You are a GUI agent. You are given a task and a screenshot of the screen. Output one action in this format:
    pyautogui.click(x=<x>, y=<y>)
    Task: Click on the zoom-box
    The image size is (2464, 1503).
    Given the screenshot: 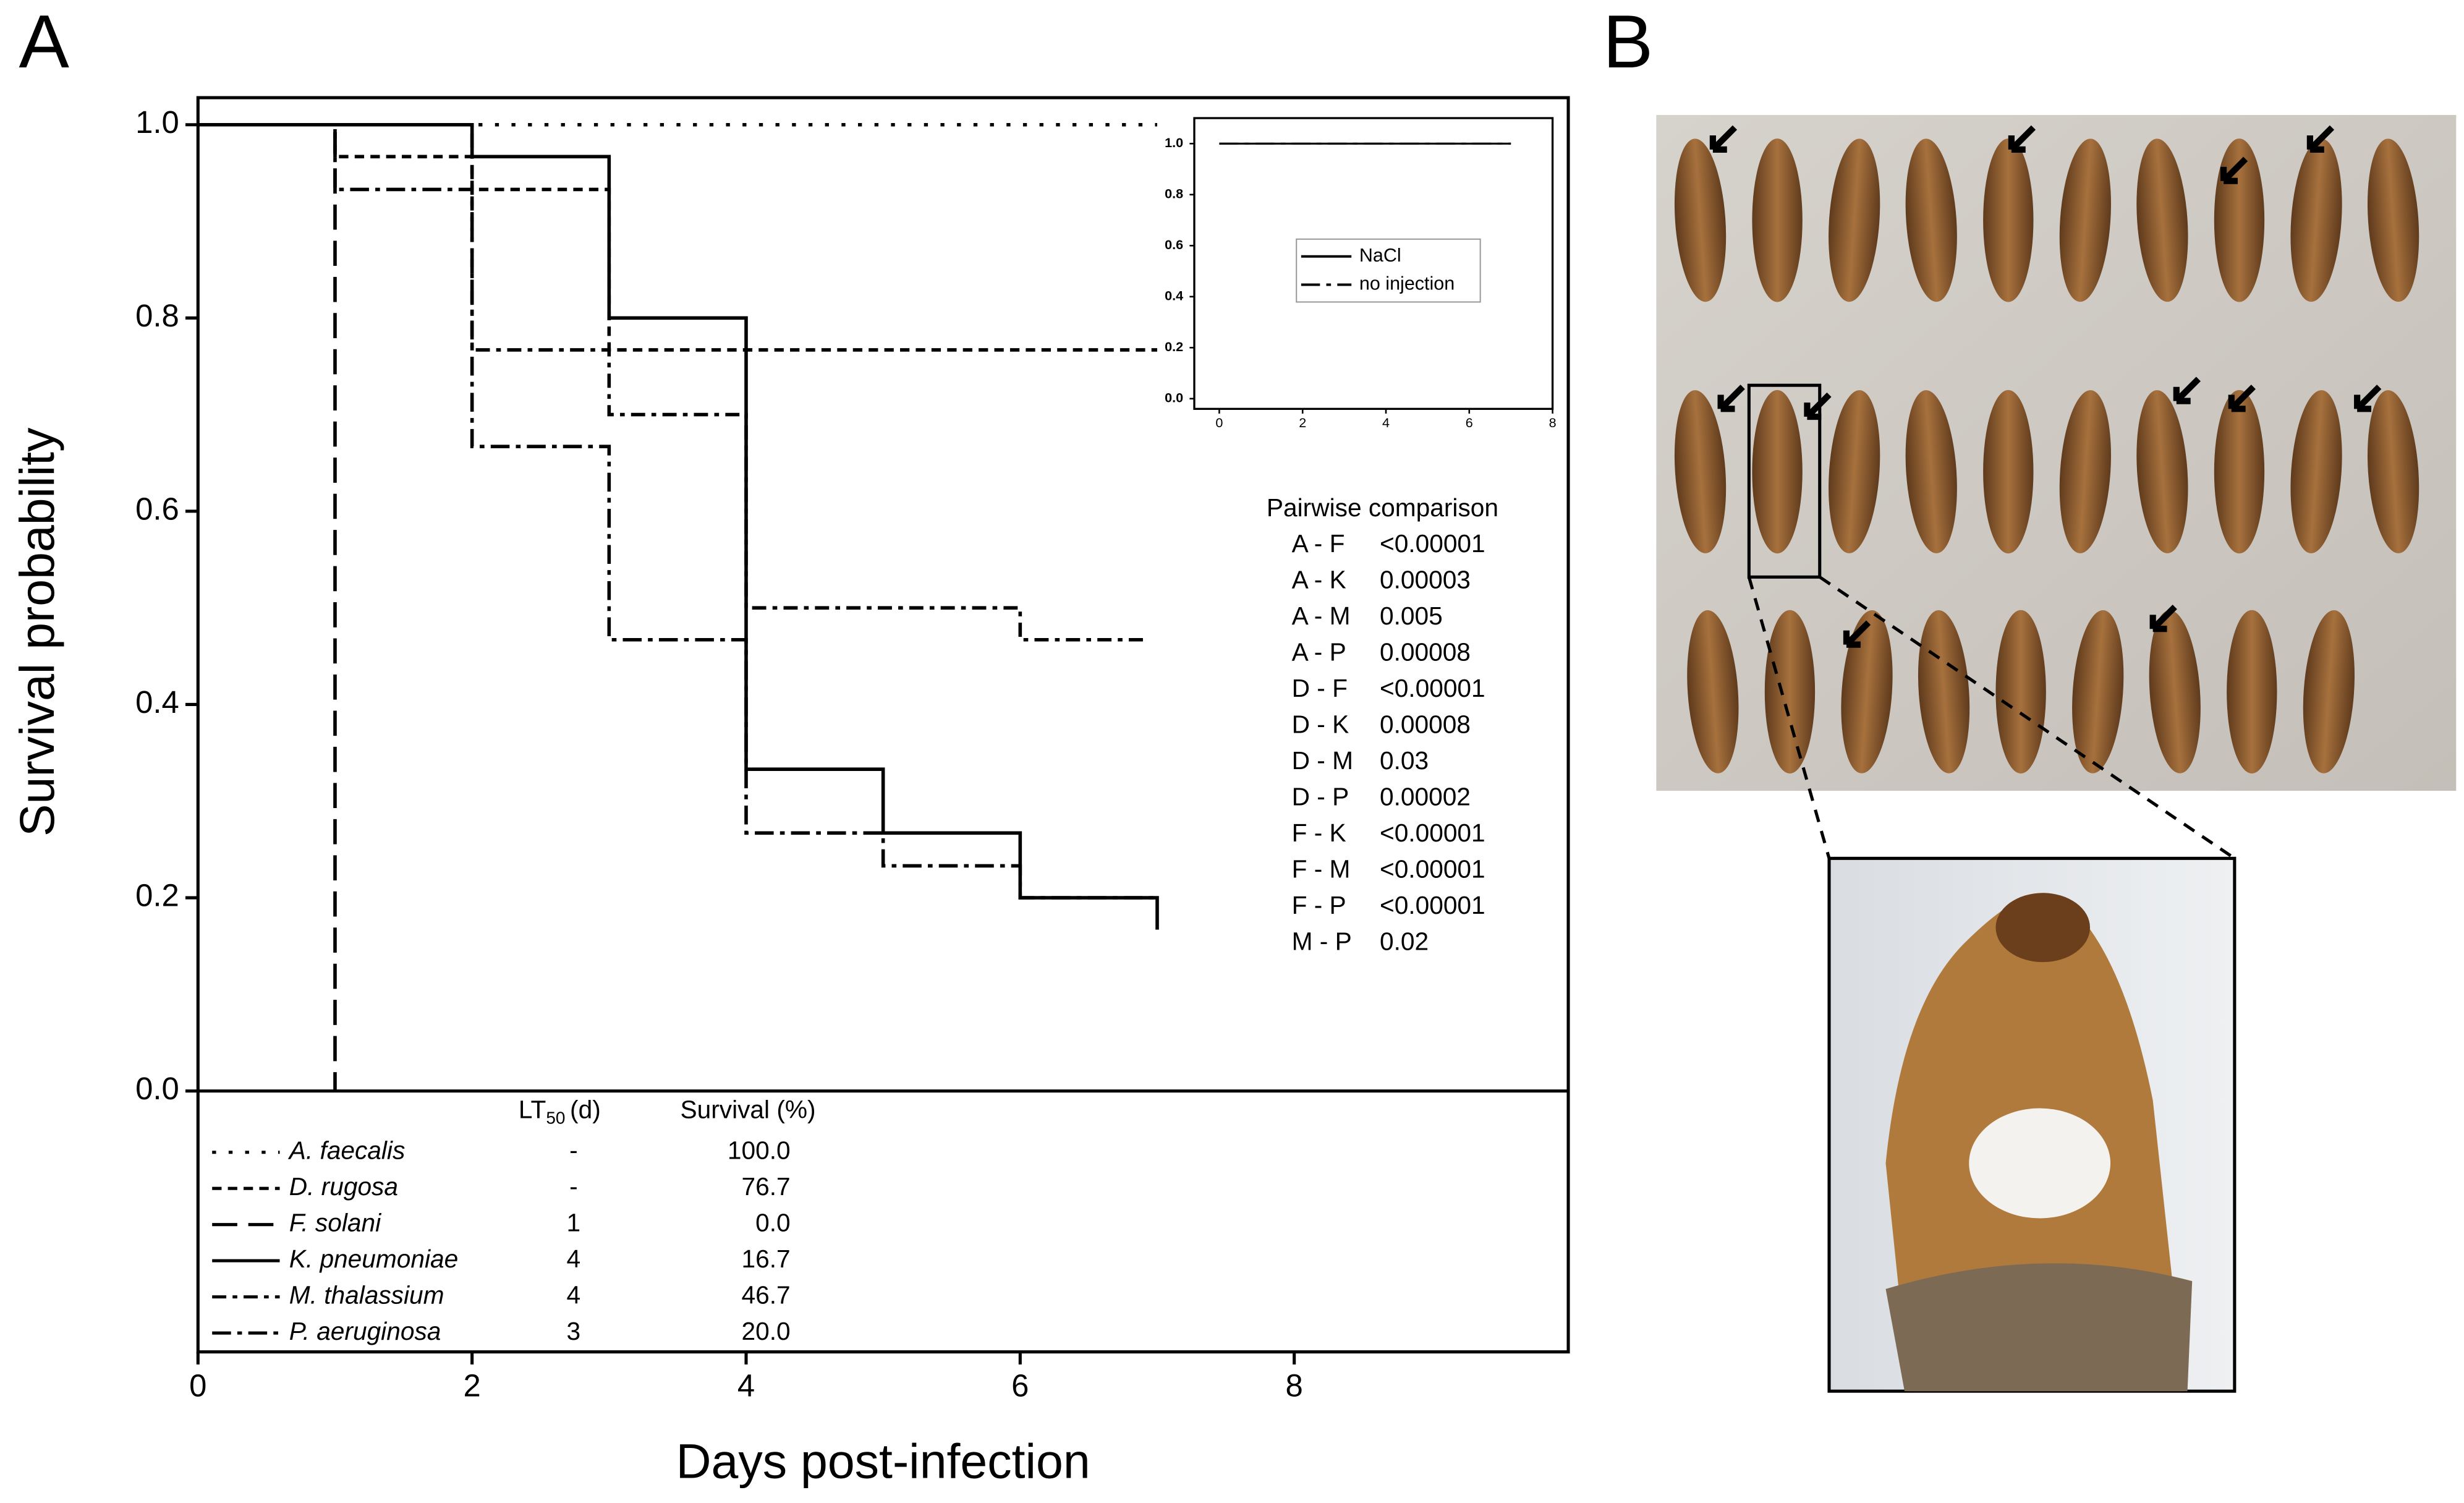 What is the action you would take?
    pyautogui.click(x=1784, y=481)
    